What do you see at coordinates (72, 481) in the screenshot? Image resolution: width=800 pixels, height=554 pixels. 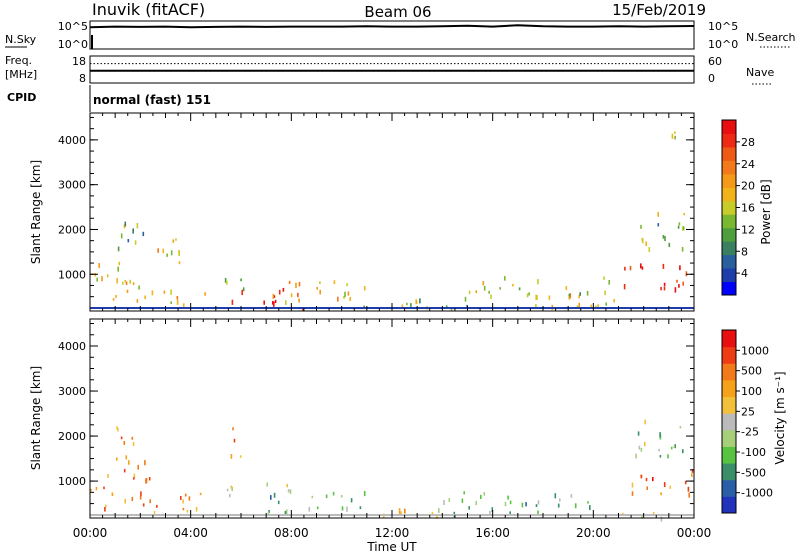 I see `y-tick-label: 1000` at bounding box center [72, 481].